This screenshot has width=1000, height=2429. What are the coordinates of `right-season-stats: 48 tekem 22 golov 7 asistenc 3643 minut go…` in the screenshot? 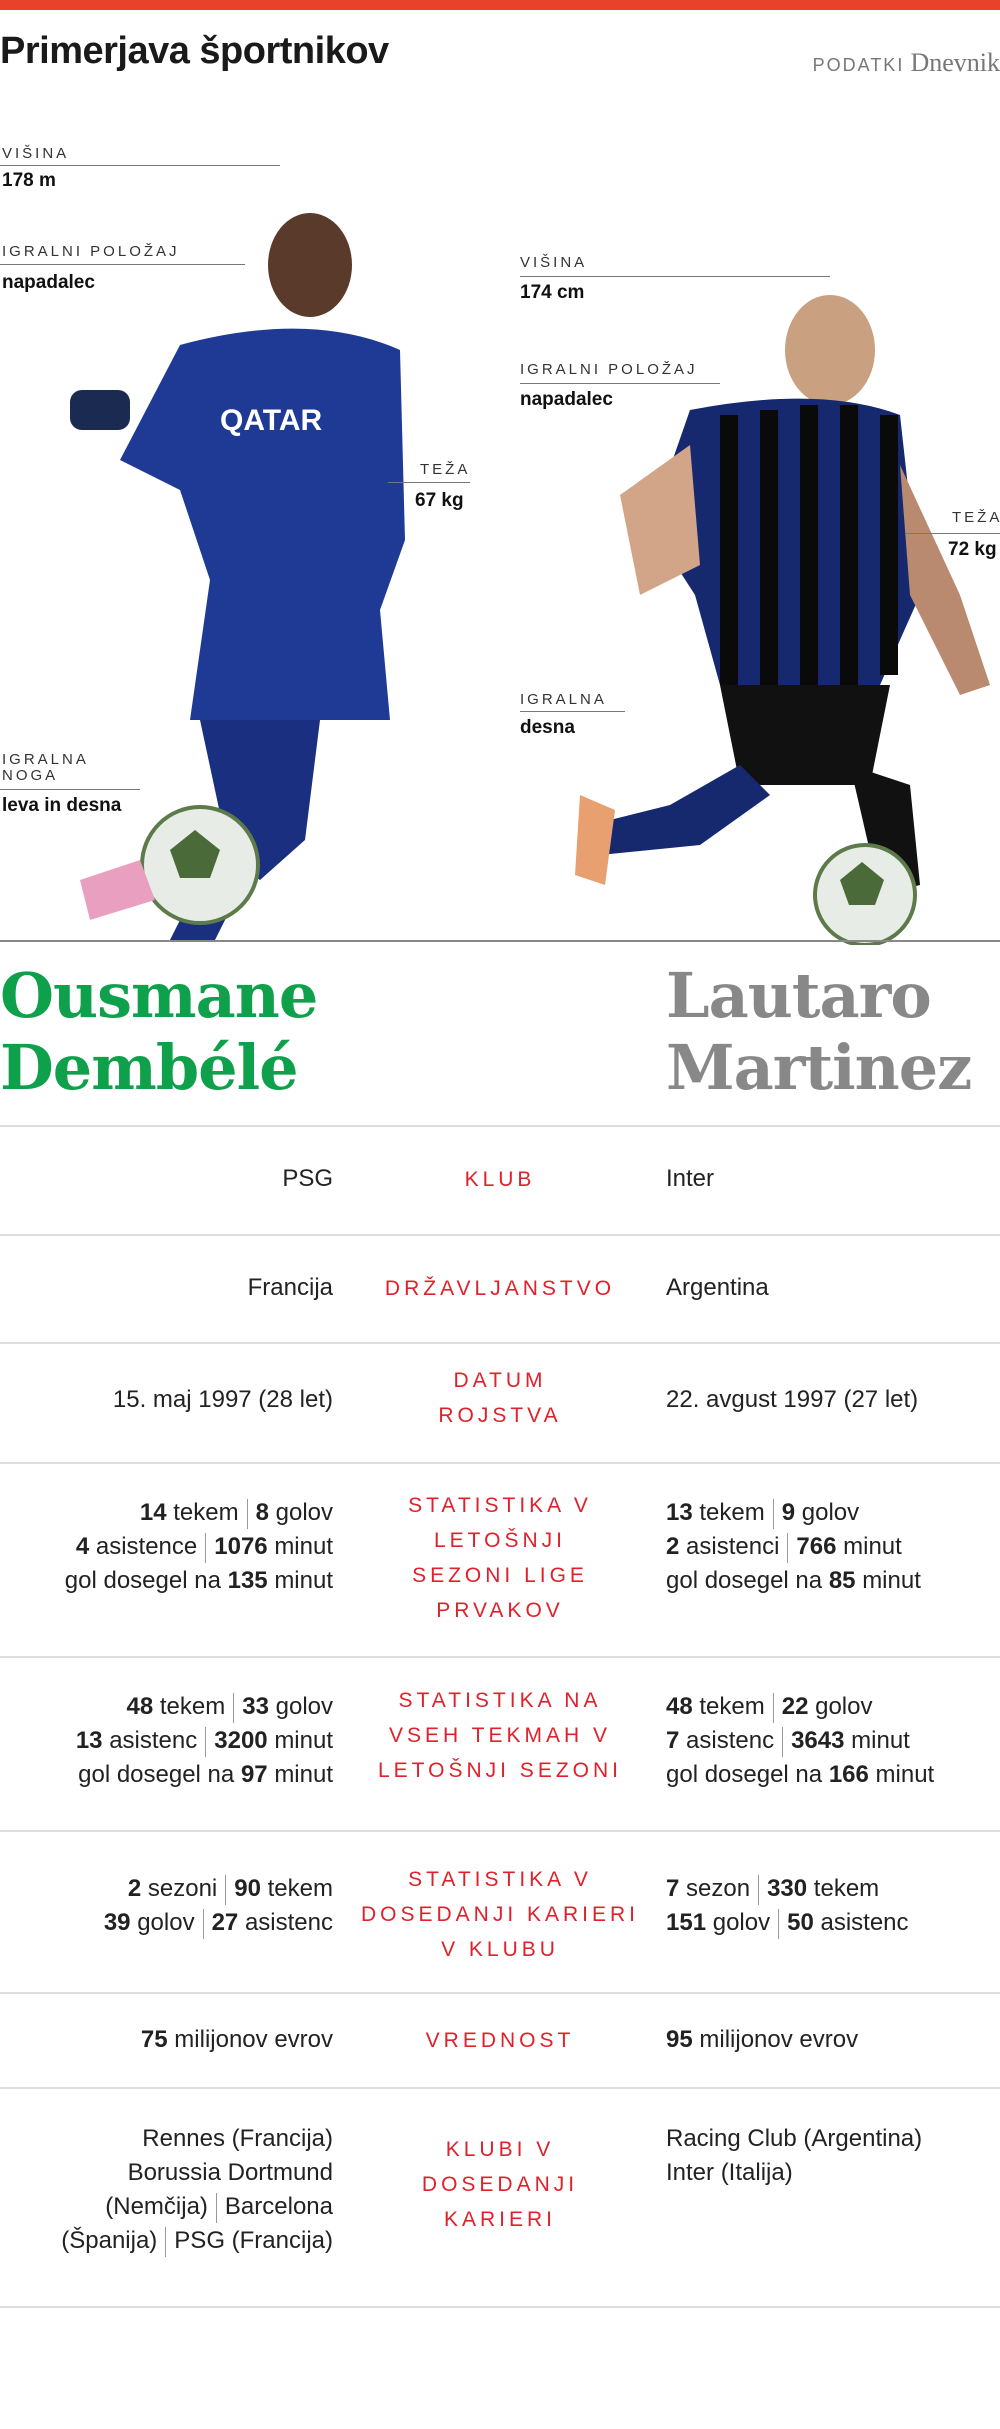 It's located at (800, 1740).